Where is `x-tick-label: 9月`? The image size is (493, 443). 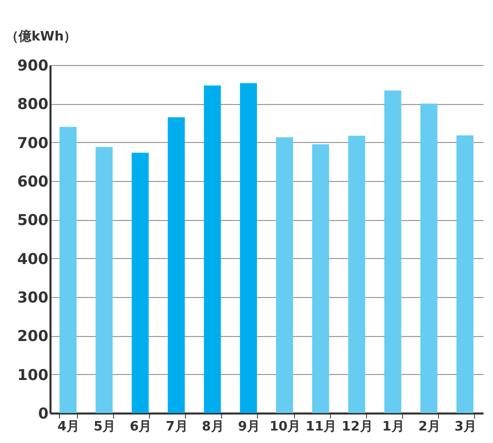
x-tick-label: 9月 is located at coordinates (249, 427).